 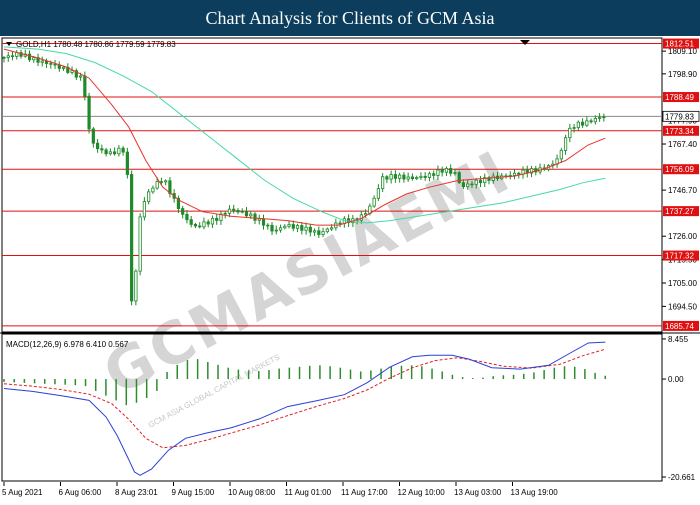 What do you see at coordinates (478, 492) in the screenshot?
I see `time-tick-label: 13 Aug 03:00` at bounding box center [478, 492].